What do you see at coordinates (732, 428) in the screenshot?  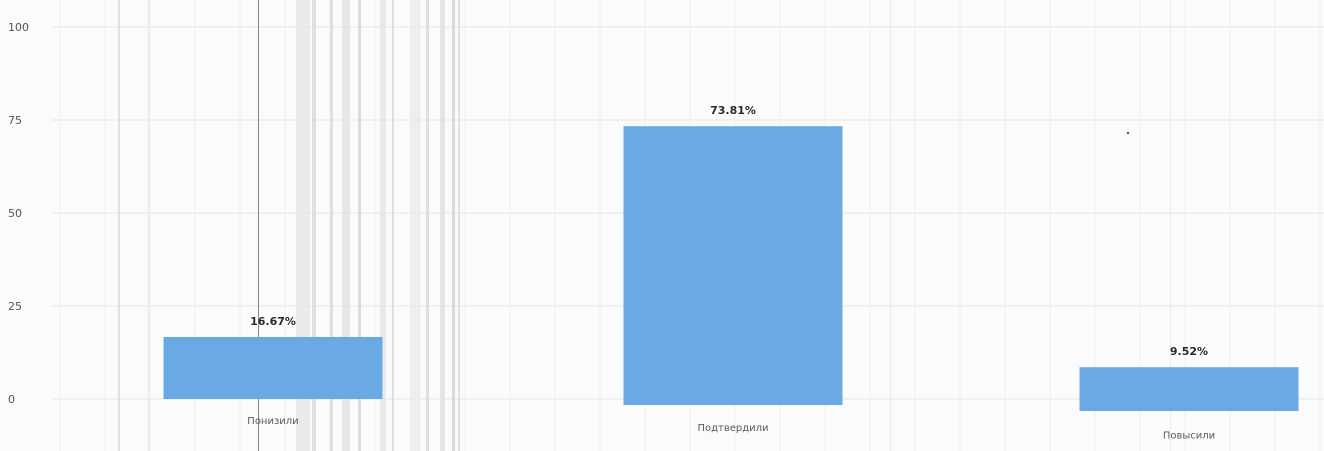 I see `category-label-2: Подтвердили` at bounding box center [732, 428].